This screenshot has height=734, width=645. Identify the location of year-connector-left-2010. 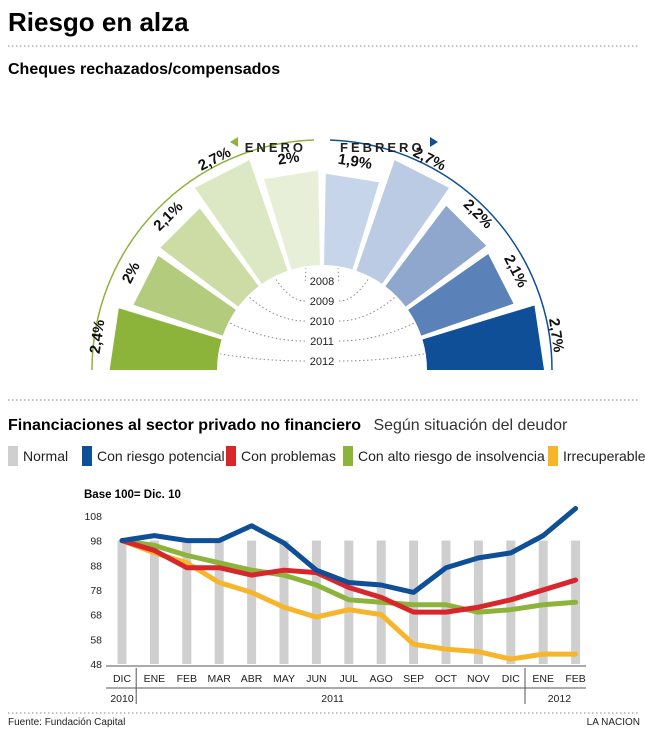
(277, 309).